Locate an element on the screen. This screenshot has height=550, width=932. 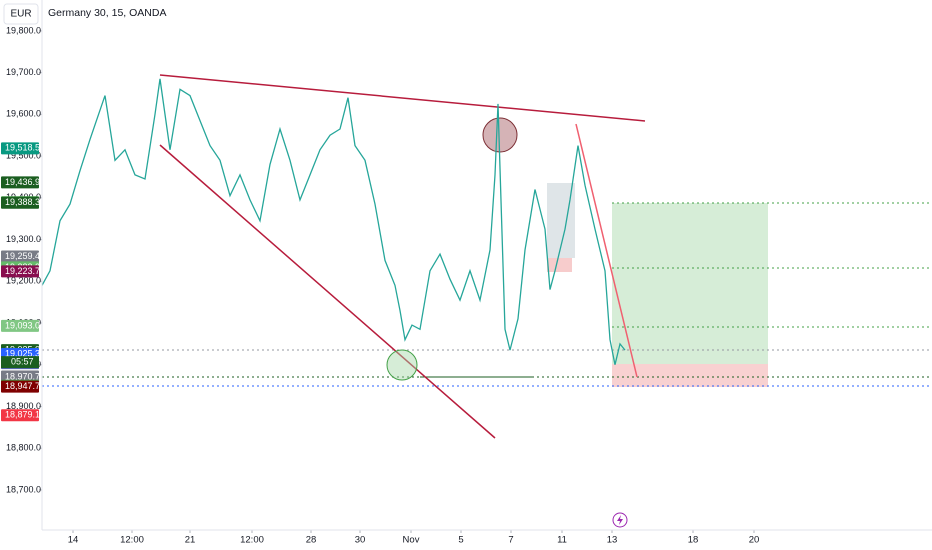
price-badge-label: 19,025.3 is located at coordinates (22, 354).